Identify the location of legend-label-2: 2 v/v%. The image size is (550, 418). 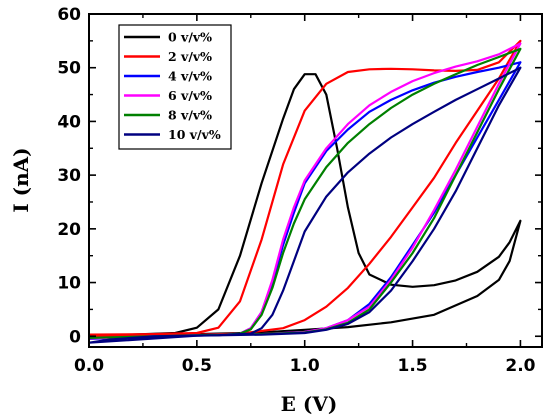
(190, 56).